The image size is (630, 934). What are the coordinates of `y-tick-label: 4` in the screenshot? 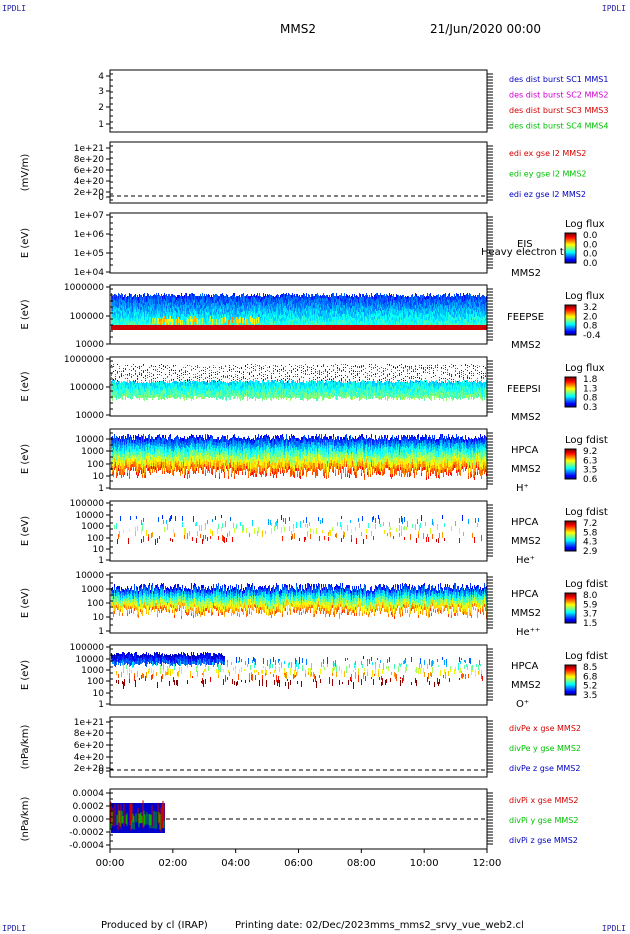 It's located at (101, 77).